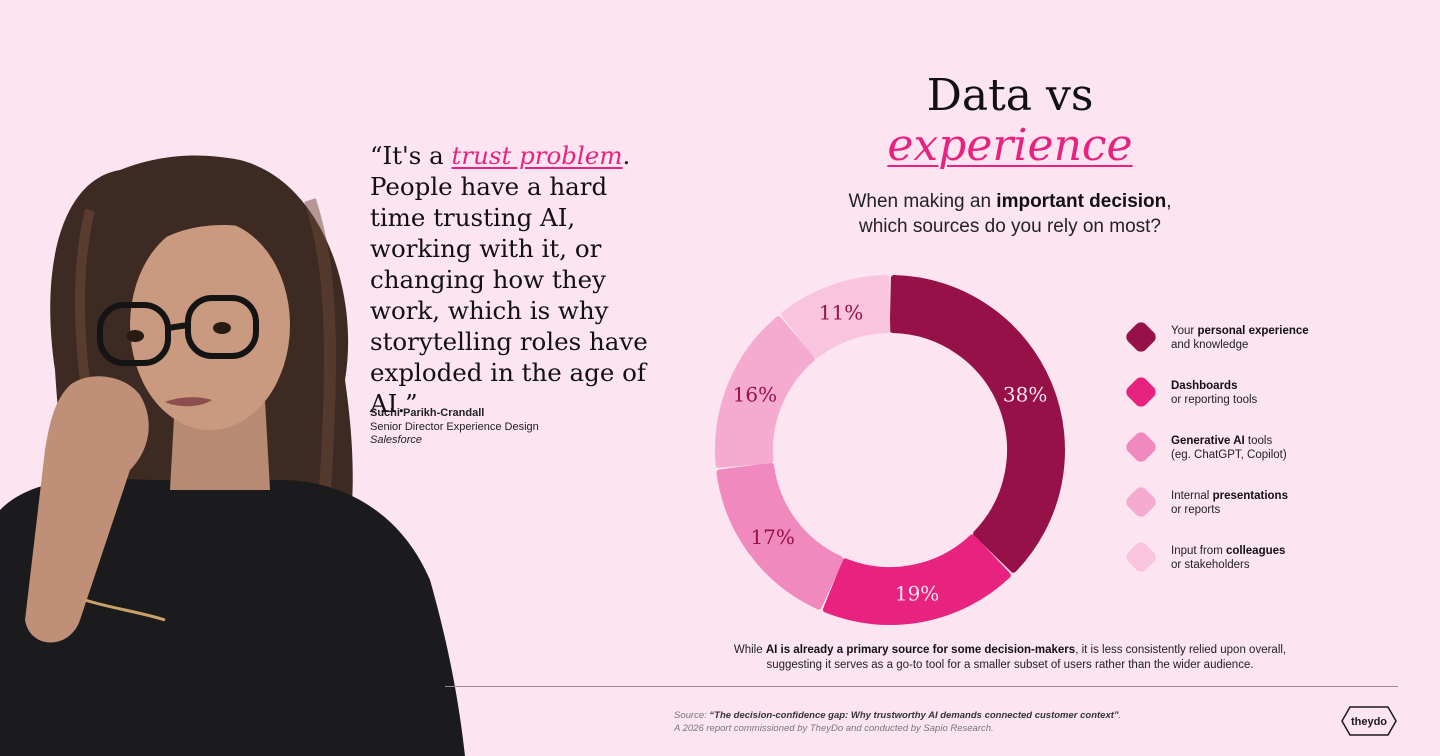 The image size is (1440, 756). I want to click on theydo-logo: theydo, so click(1369, 721).